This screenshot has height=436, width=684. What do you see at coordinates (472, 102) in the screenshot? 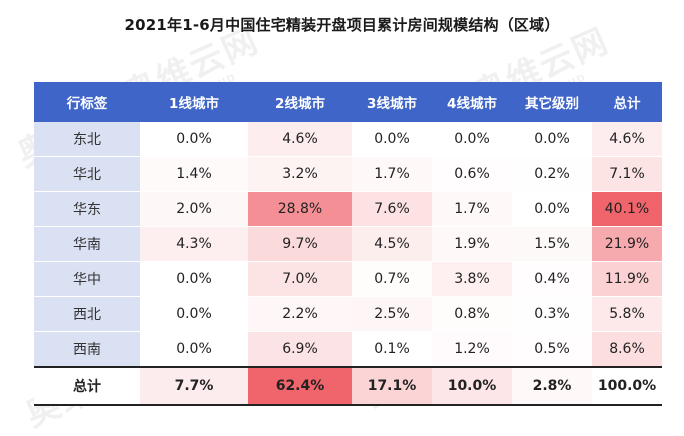
I see `column-header: 4线城市` at bounding box center [472, 102].